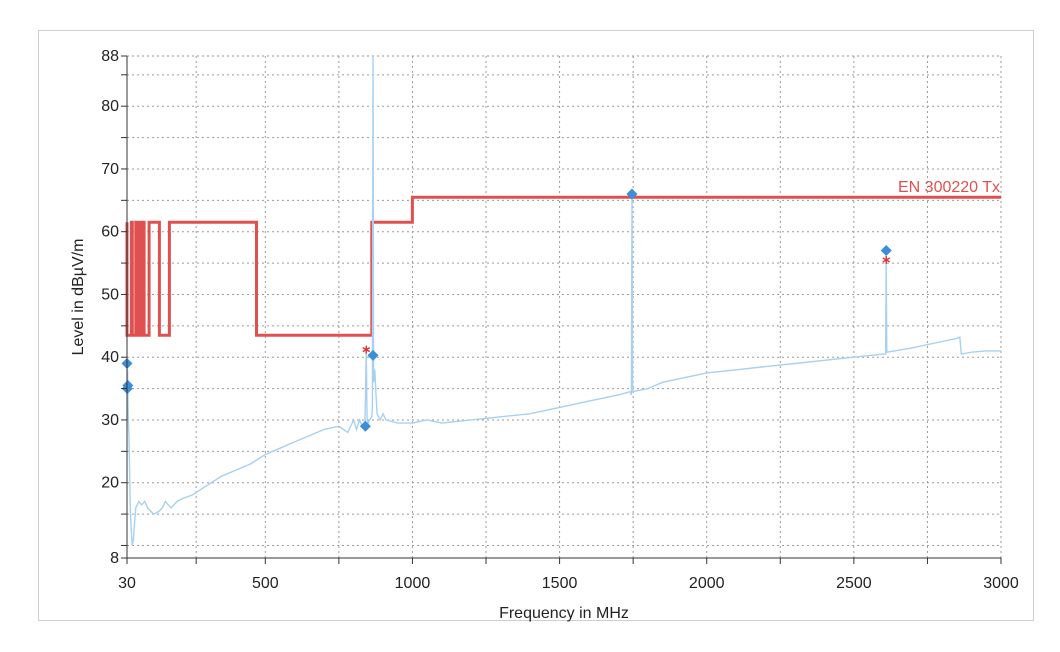 This screenshot has height=652, width=1060. Describe the element at coordinates (110, 483) in the screenshot. I see `y-tick-label: 20` at that location.